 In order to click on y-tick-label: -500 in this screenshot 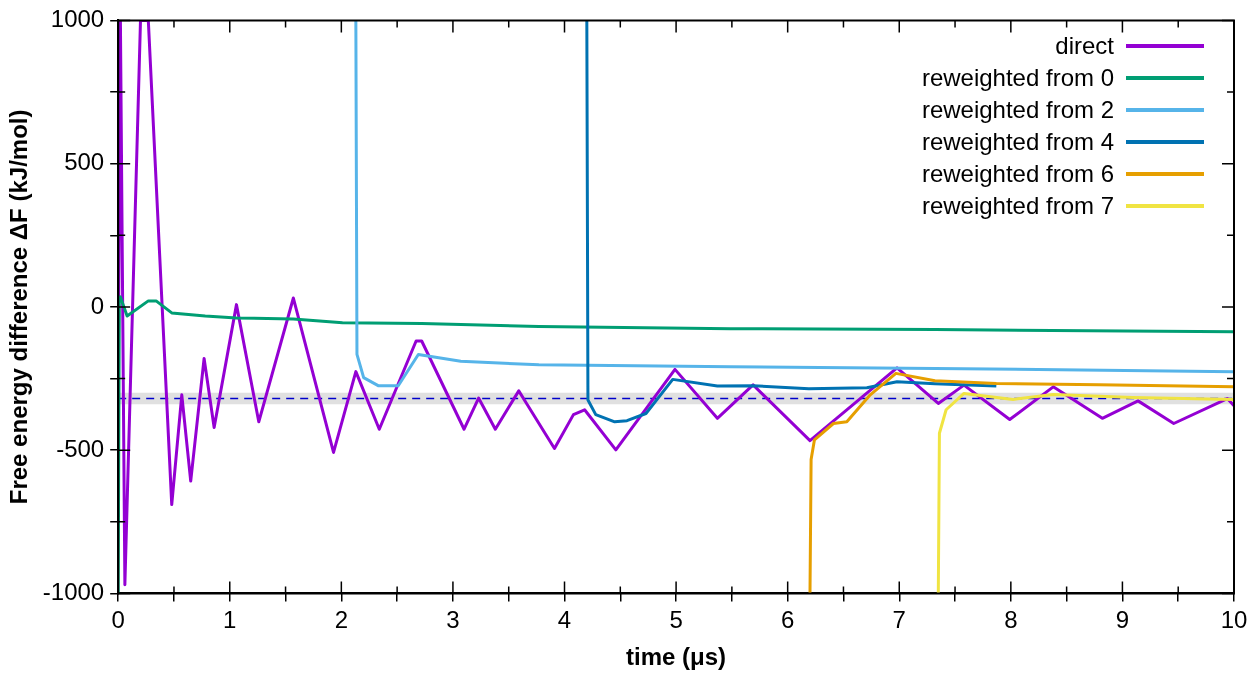, I will do `click(80, 448)`.